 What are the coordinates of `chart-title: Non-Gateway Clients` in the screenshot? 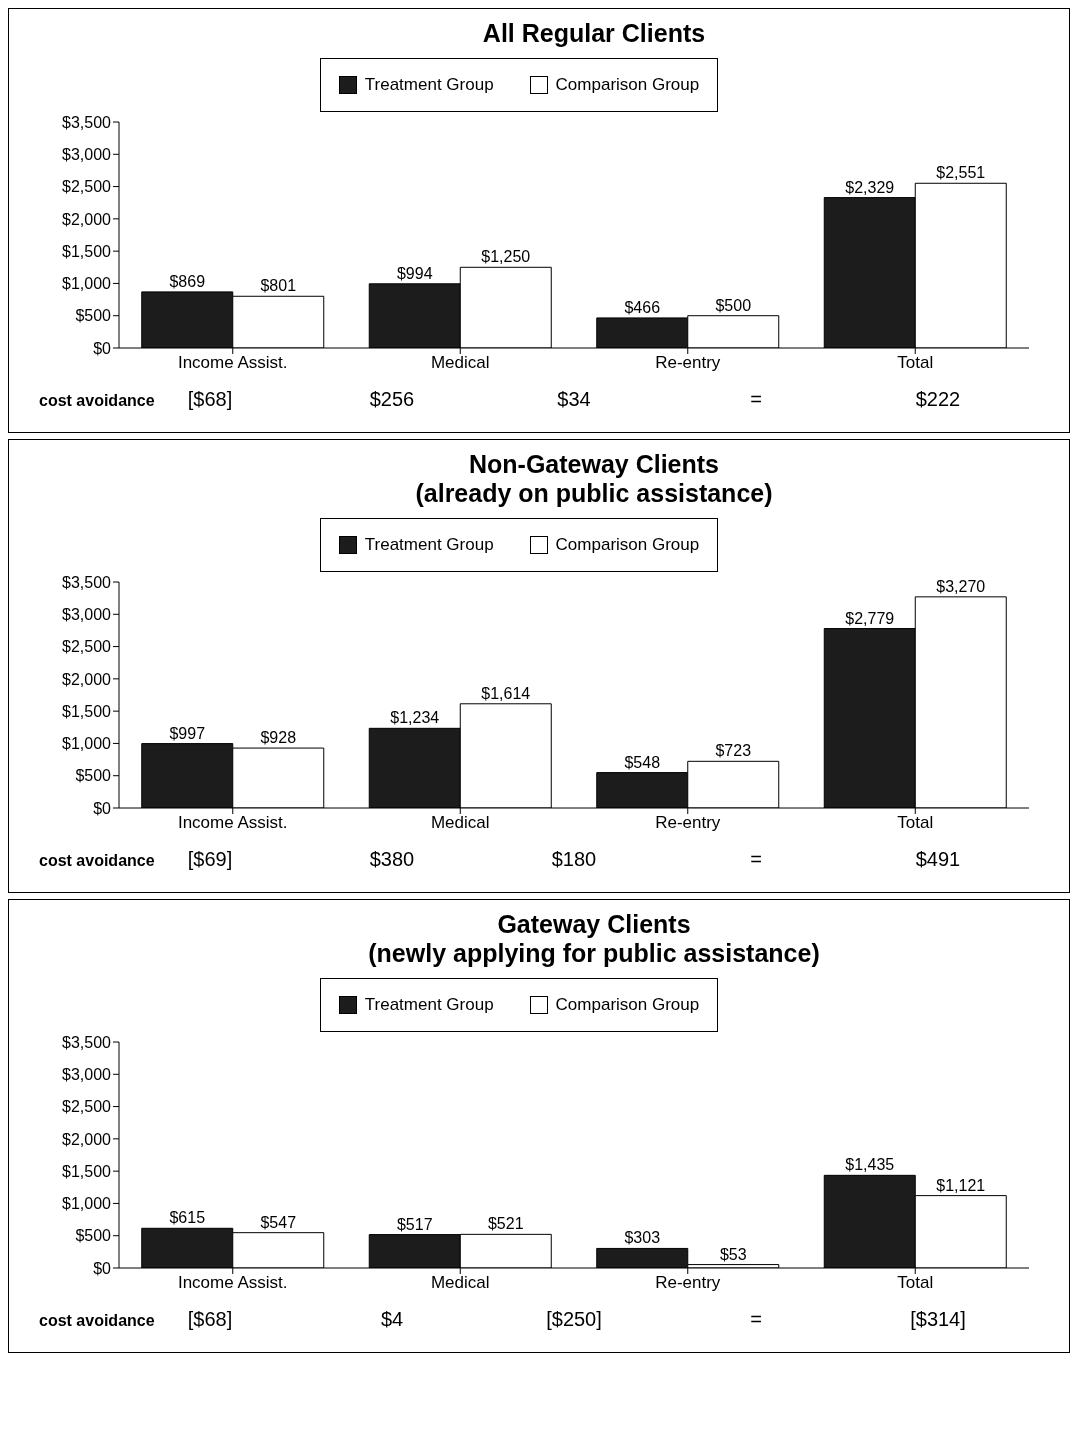 It's located at (594, 464).